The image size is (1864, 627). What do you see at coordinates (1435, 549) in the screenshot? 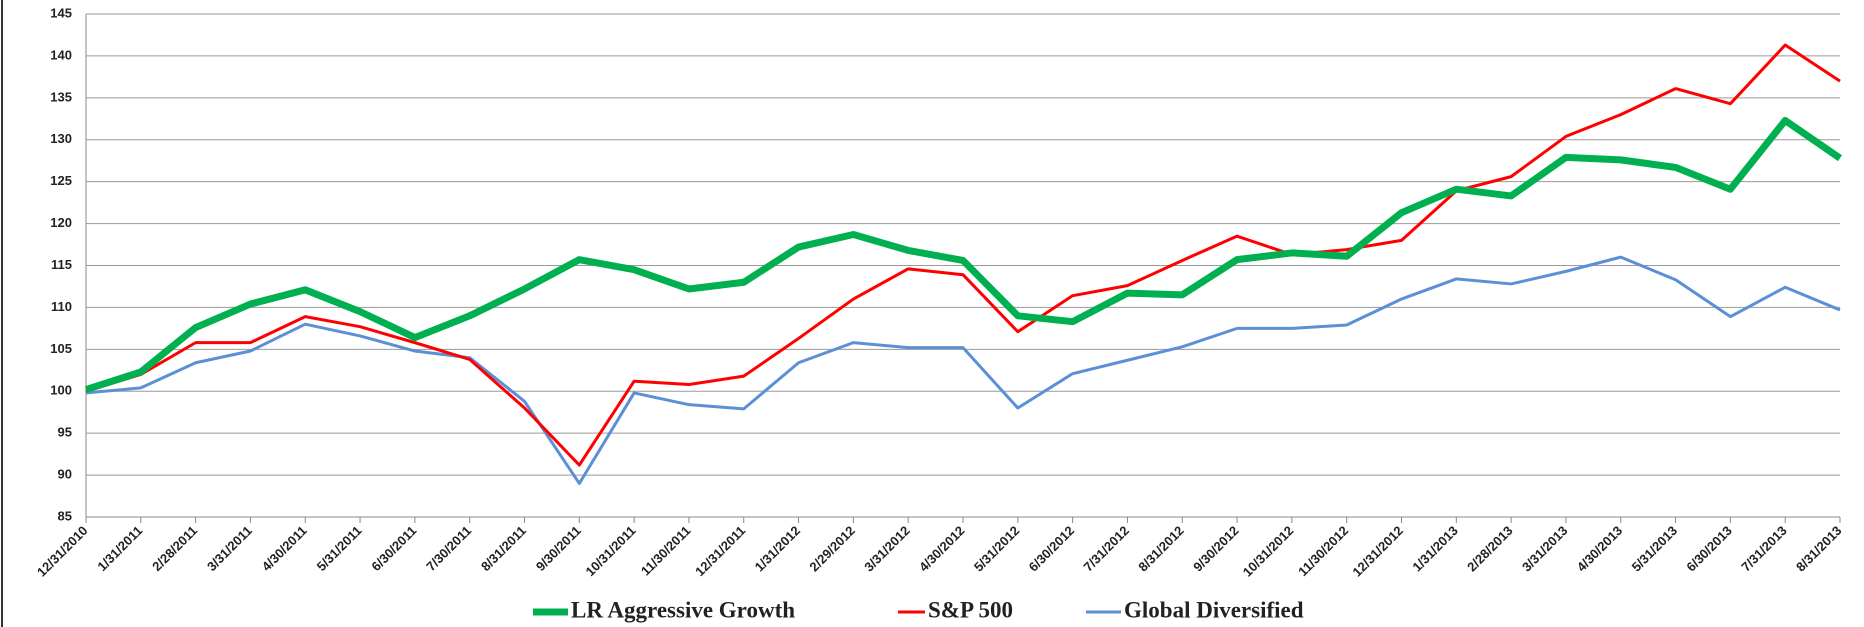
I see `x-tick-label: 1/31/2013` at bounding box center [1435, 549].